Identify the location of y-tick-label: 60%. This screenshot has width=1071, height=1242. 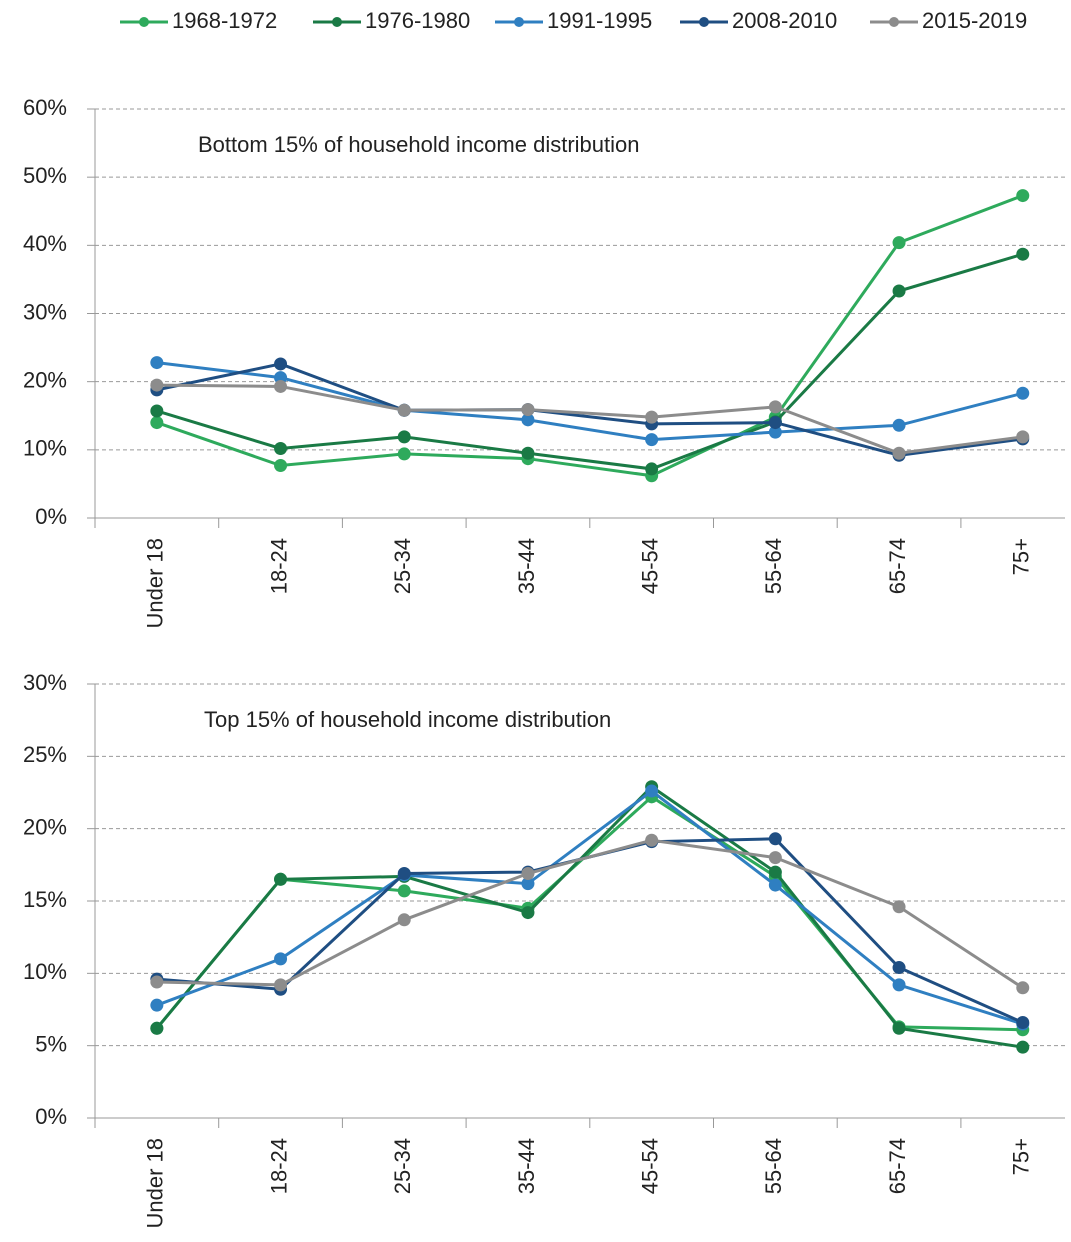
(45, 107).